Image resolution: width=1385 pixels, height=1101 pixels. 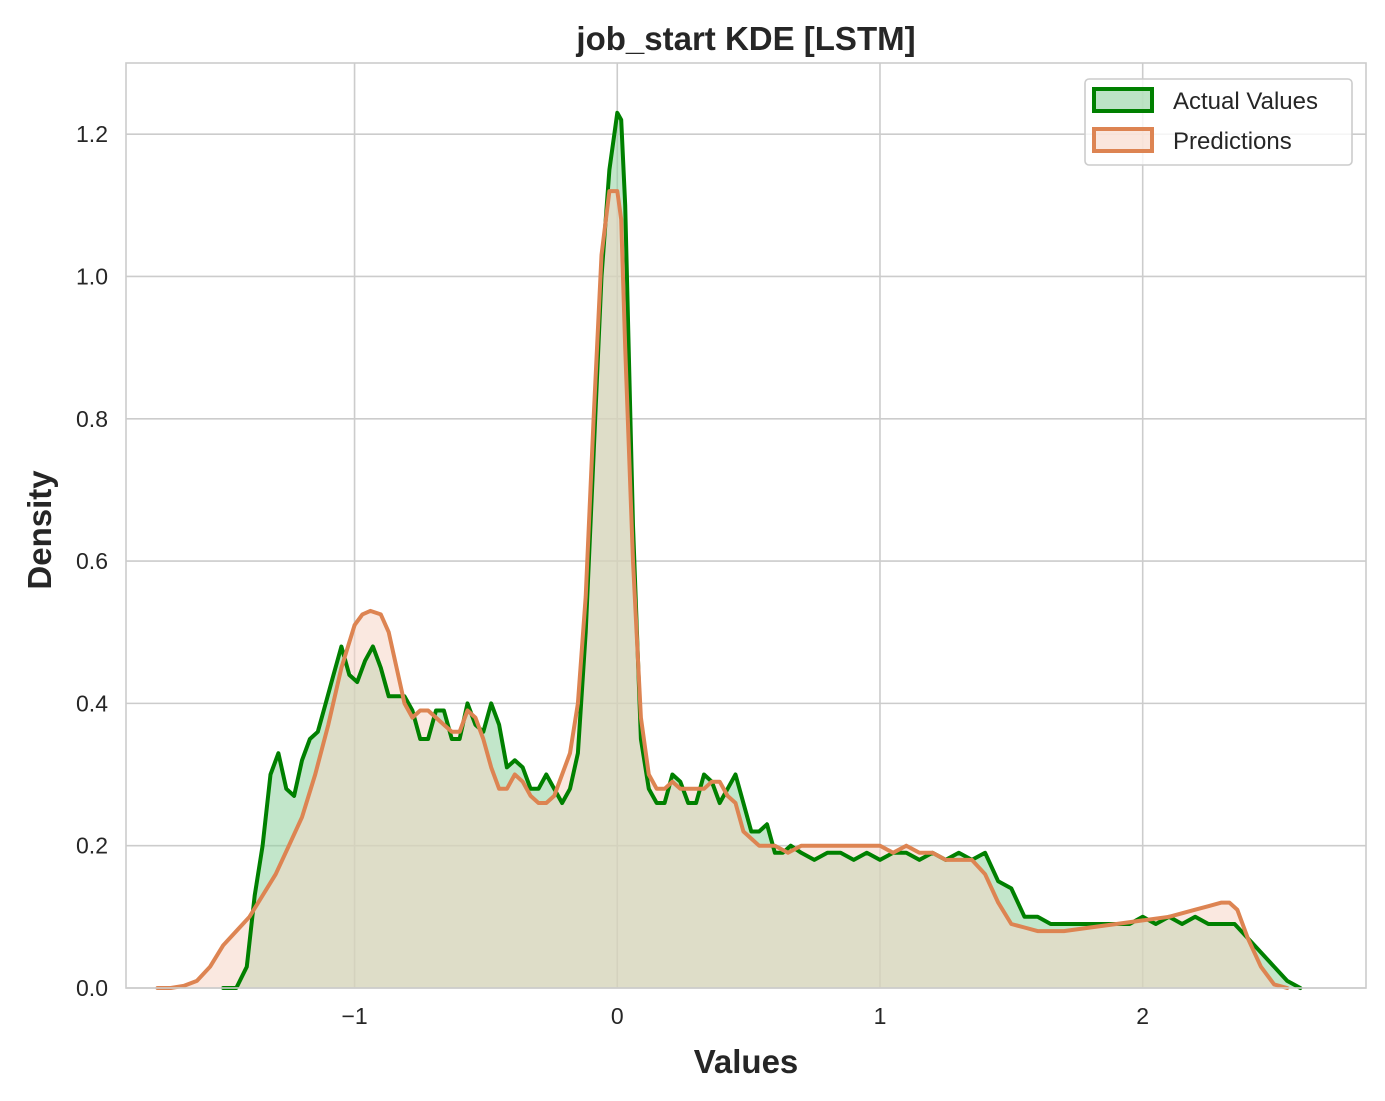 What do you see at coordinates (1245, 101) in the screenshot?
I see `legend-label-actual: Actual Values` at bounding box center [1245, 101].